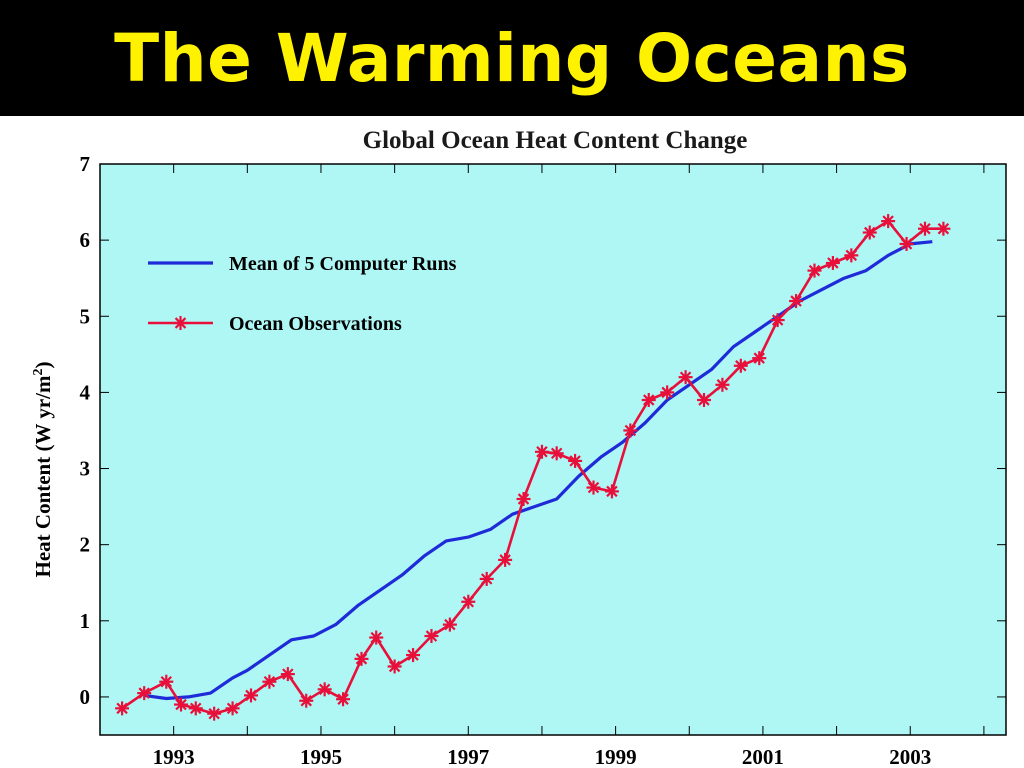 This screenshot has width=1024, height=768. What do you see at coordinates (910, 756) in the screenshot?
I see `x-tick-label: 2003` at bounding box center [910, 756].